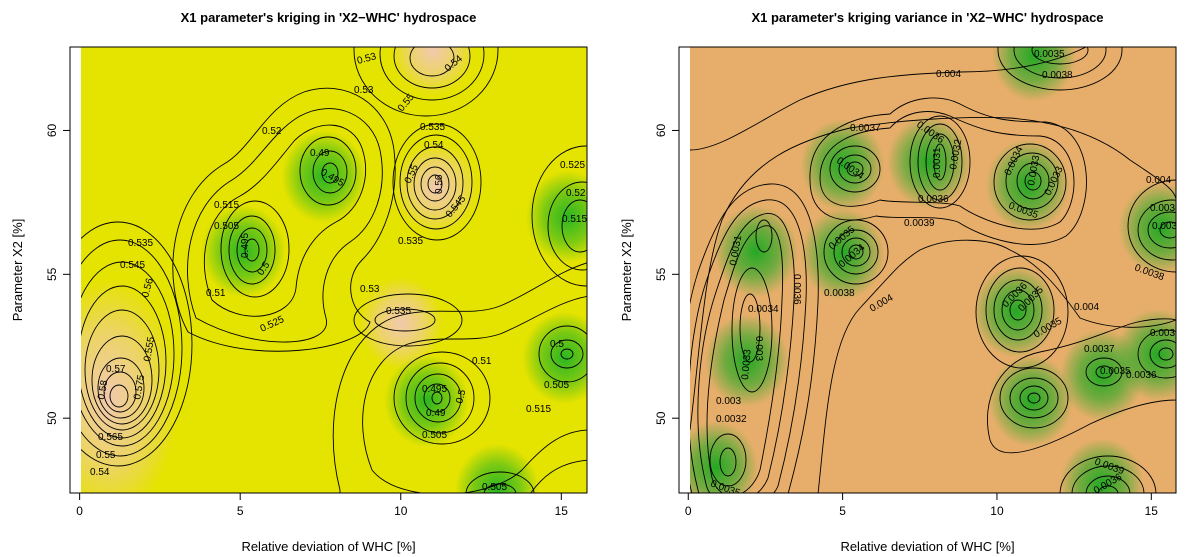 The width and height of the screenshot is (1196, 557). I want to click on contour-label: 0.0039, so click(1167, 226).